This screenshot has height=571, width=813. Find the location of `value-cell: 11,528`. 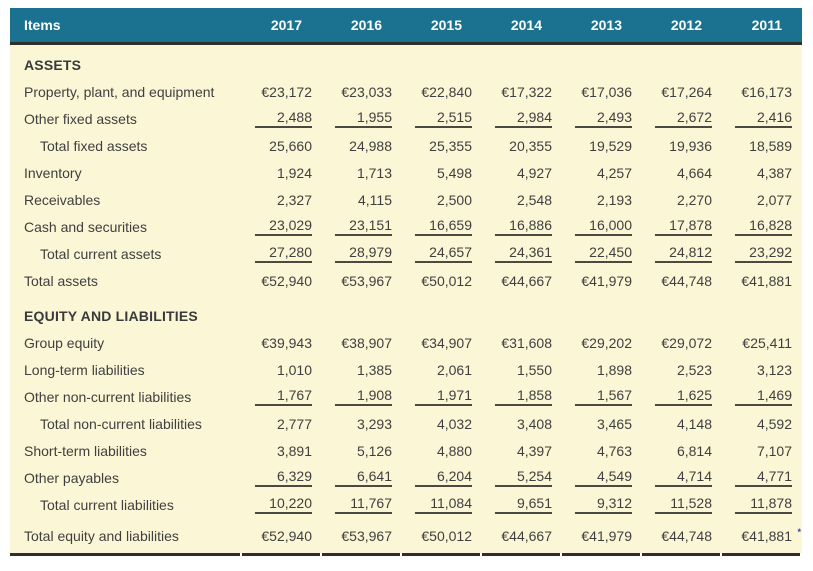

value-cell: 11,528 is located at coordinates (682, 504).